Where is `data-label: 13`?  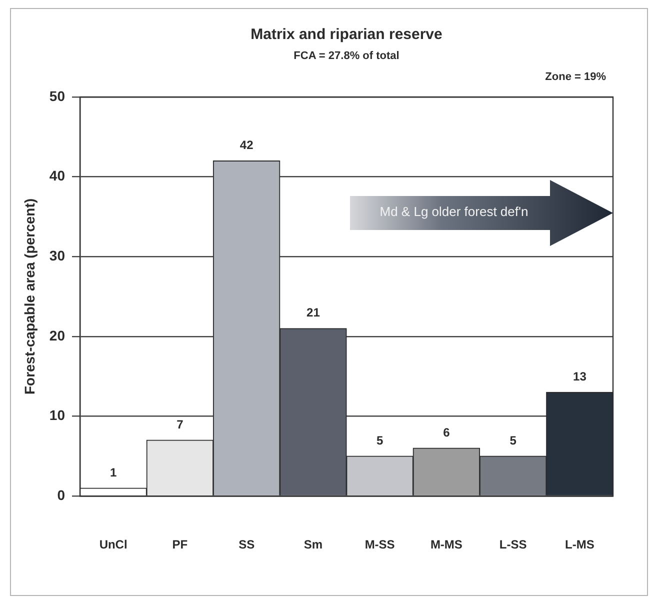 data-label: 13 is located at coordinates (580, 377).